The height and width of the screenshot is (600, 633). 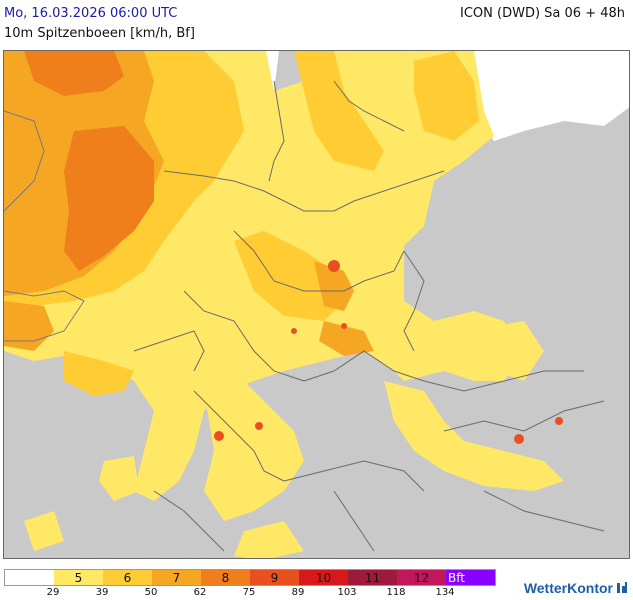 What do you see at coordinates (622, 587) in the screenshot?
I see `wetterkontor-logo-icon` at bounding box center [622, 587].